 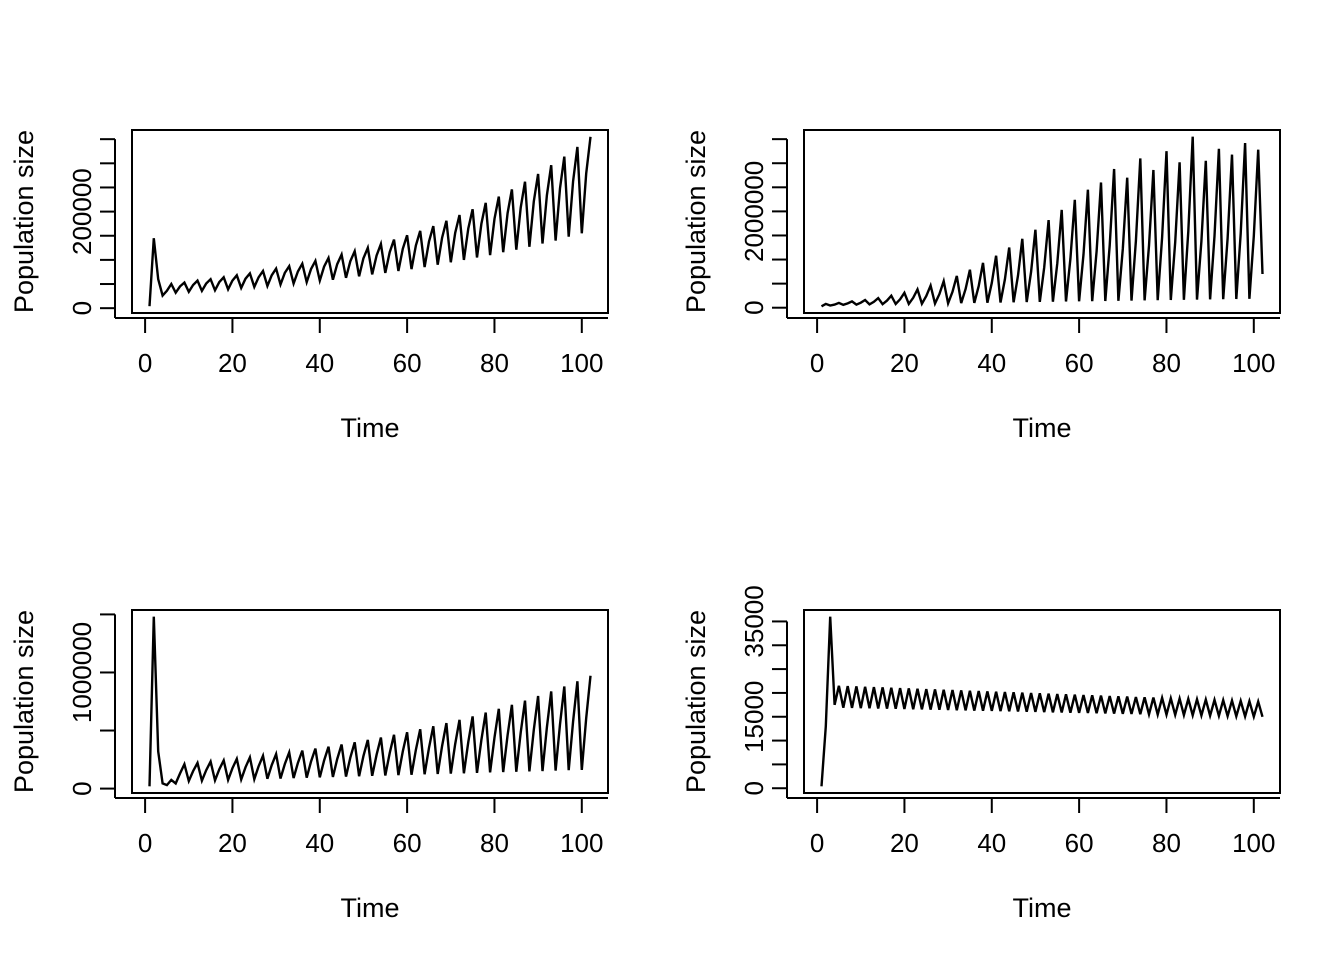 What do you see at coordinates (82, 211) in the screenshot?
I see `y-tick-label: 200000` at bounding box center [82, 211].